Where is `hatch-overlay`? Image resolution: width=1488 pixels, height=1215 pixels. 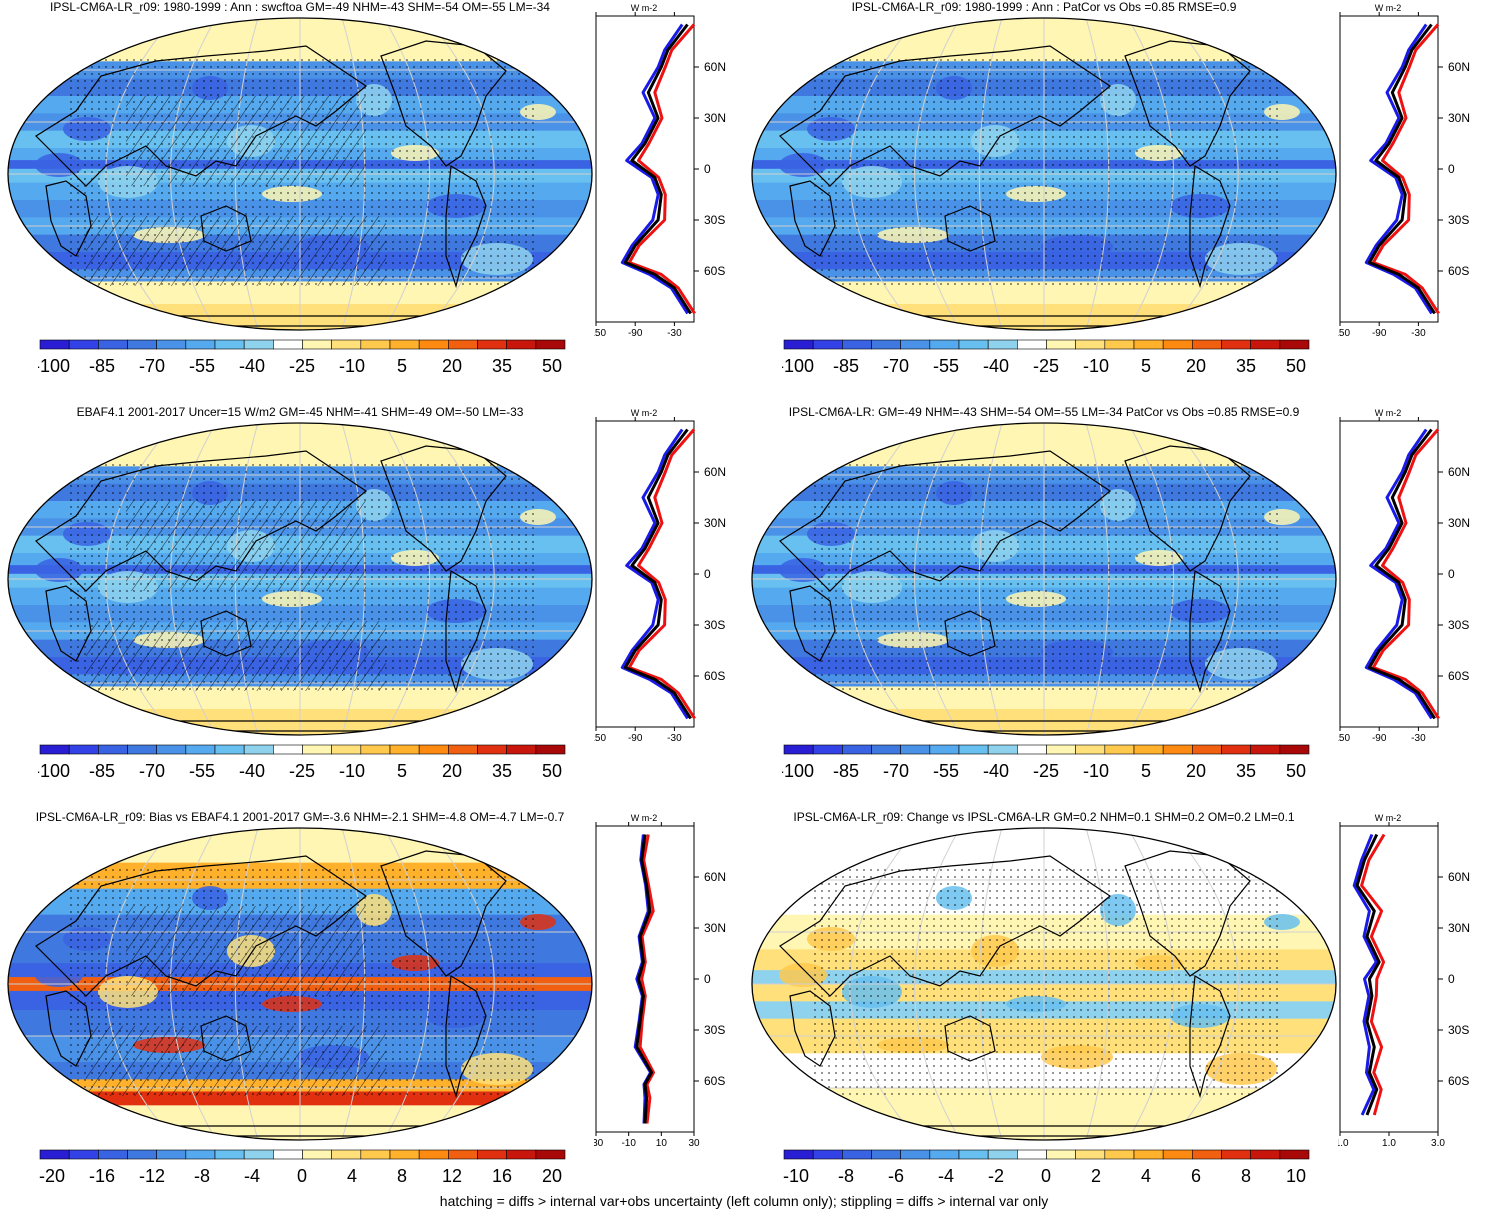
hatch-overlay is located at coordinates (236, 1061).